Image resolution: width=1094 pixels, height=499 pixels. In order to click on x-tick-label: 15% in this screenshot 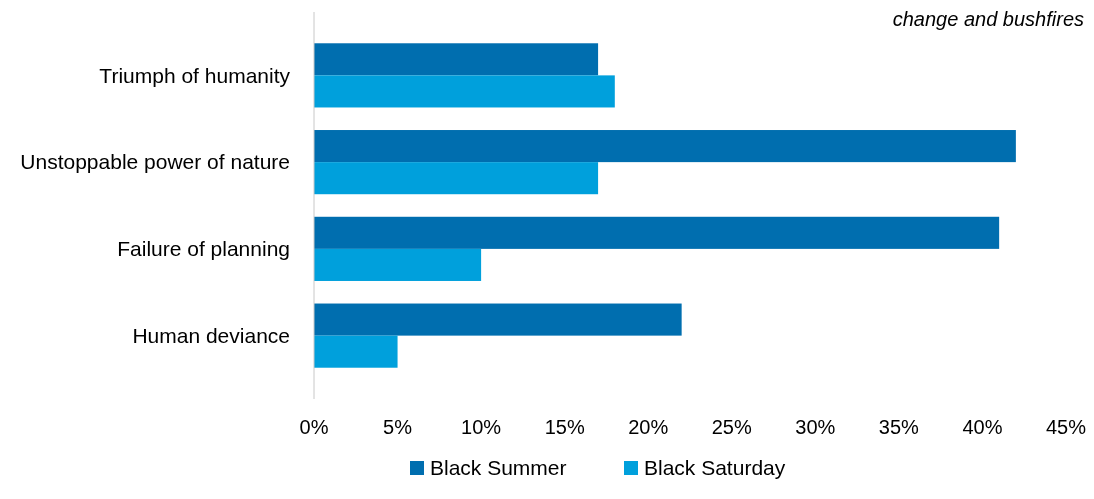, I will do `click(564, 427)`.